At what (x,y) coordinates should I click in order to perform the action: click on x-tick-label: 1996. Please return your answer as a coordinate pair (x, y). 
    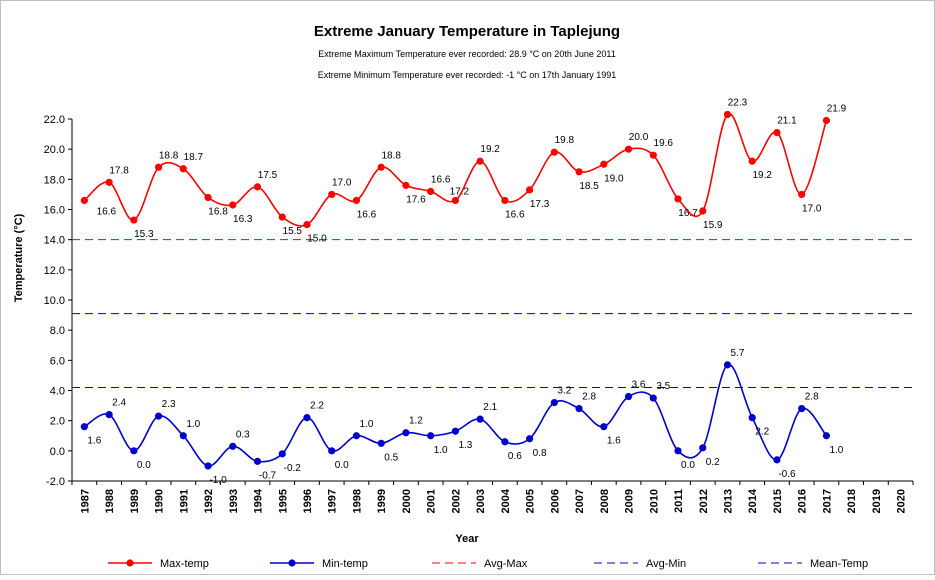
    Looking at the image, I should click on (308, 501).